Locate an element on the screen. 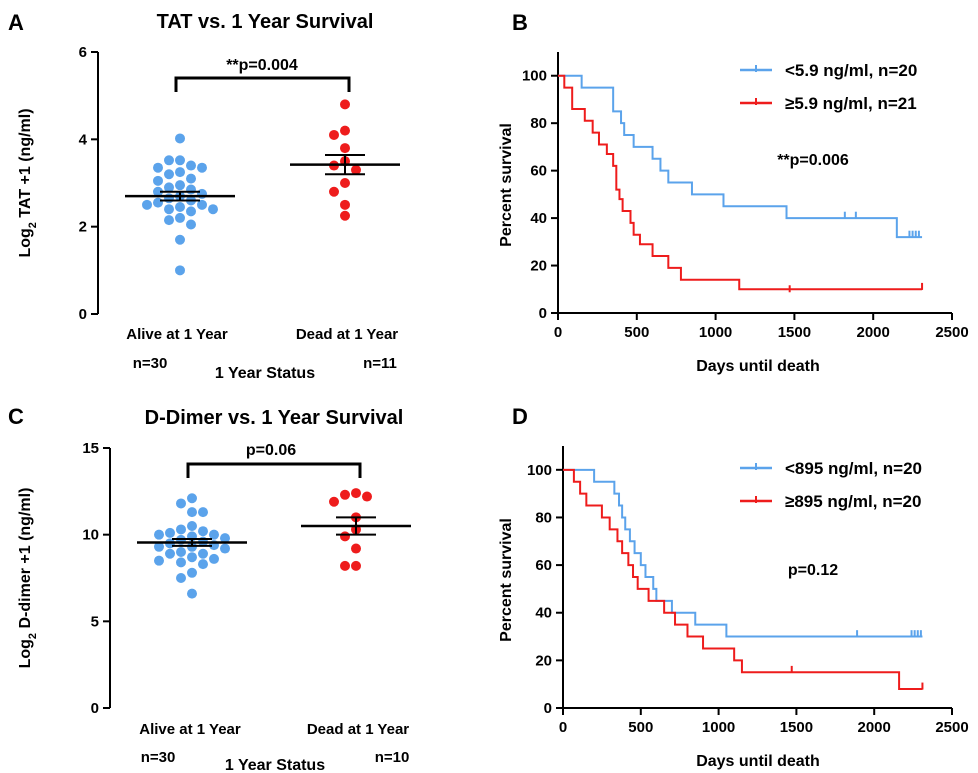 This screenshot has height=773, width=978. panel-c-count-dead: n=10 is located at coordinates (392, 757).